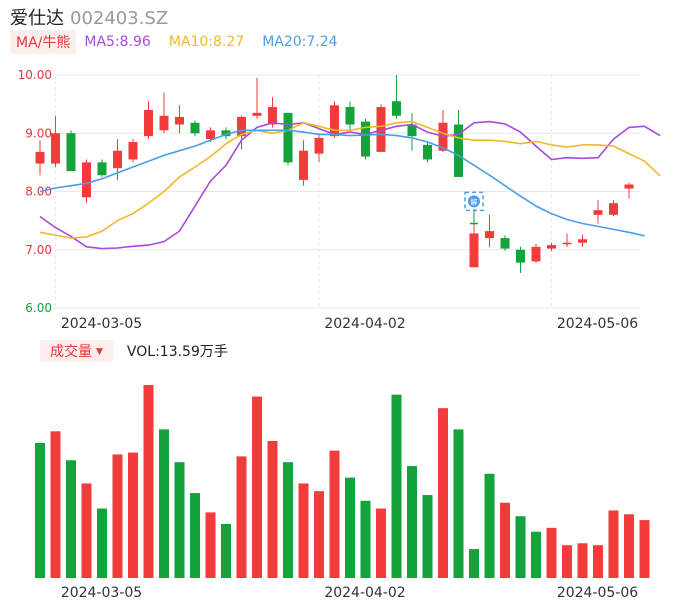  Describe the element at coordinates (37, 18) in the screenshot. I see `stock-name: 爱仕达` at that location.